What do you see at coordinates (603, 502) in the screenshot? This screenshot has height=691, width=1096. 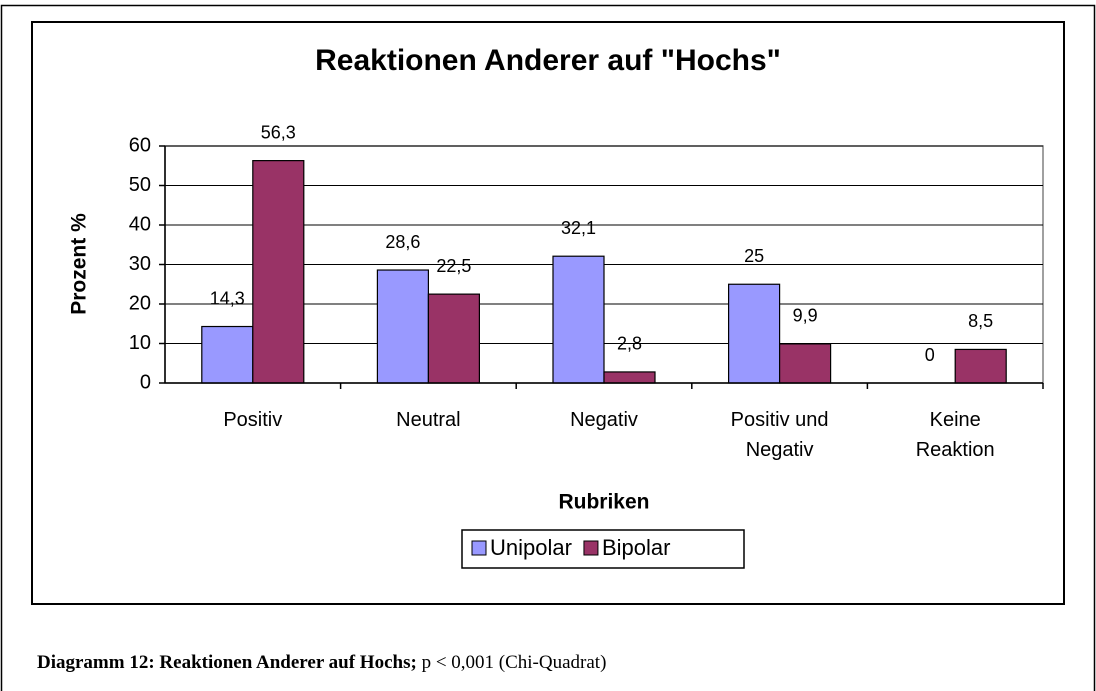 I see `x-axis-label: Rubriken` at bounding box center [603, 502].